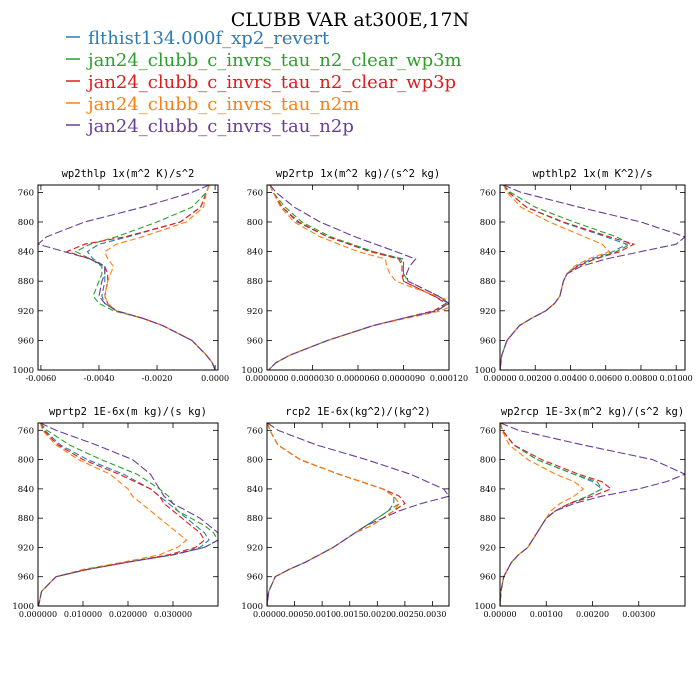 The height and width of the screenshot is (700, 700). What do you see at coordinates (592, 614) in the screenshot?
I see `x-tick-label: 0.00200` at bounding box center [592, 614].